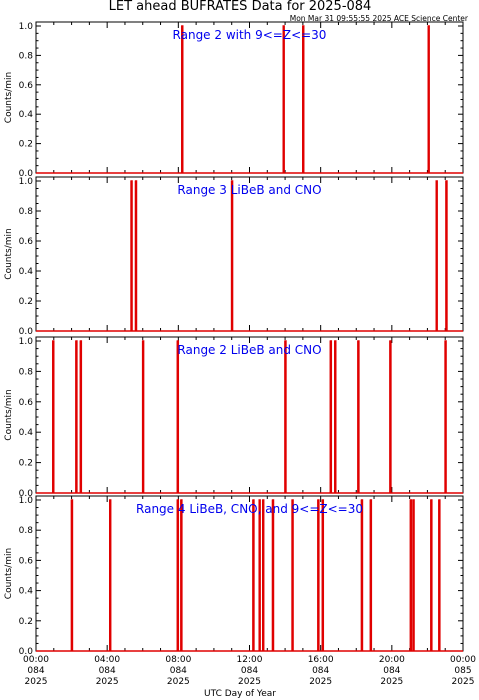  What do you see at coordinates (240, 694) in the screenshot?
I see `x-axis-title: UTC Day of Year` at bounding box center [240, 694].